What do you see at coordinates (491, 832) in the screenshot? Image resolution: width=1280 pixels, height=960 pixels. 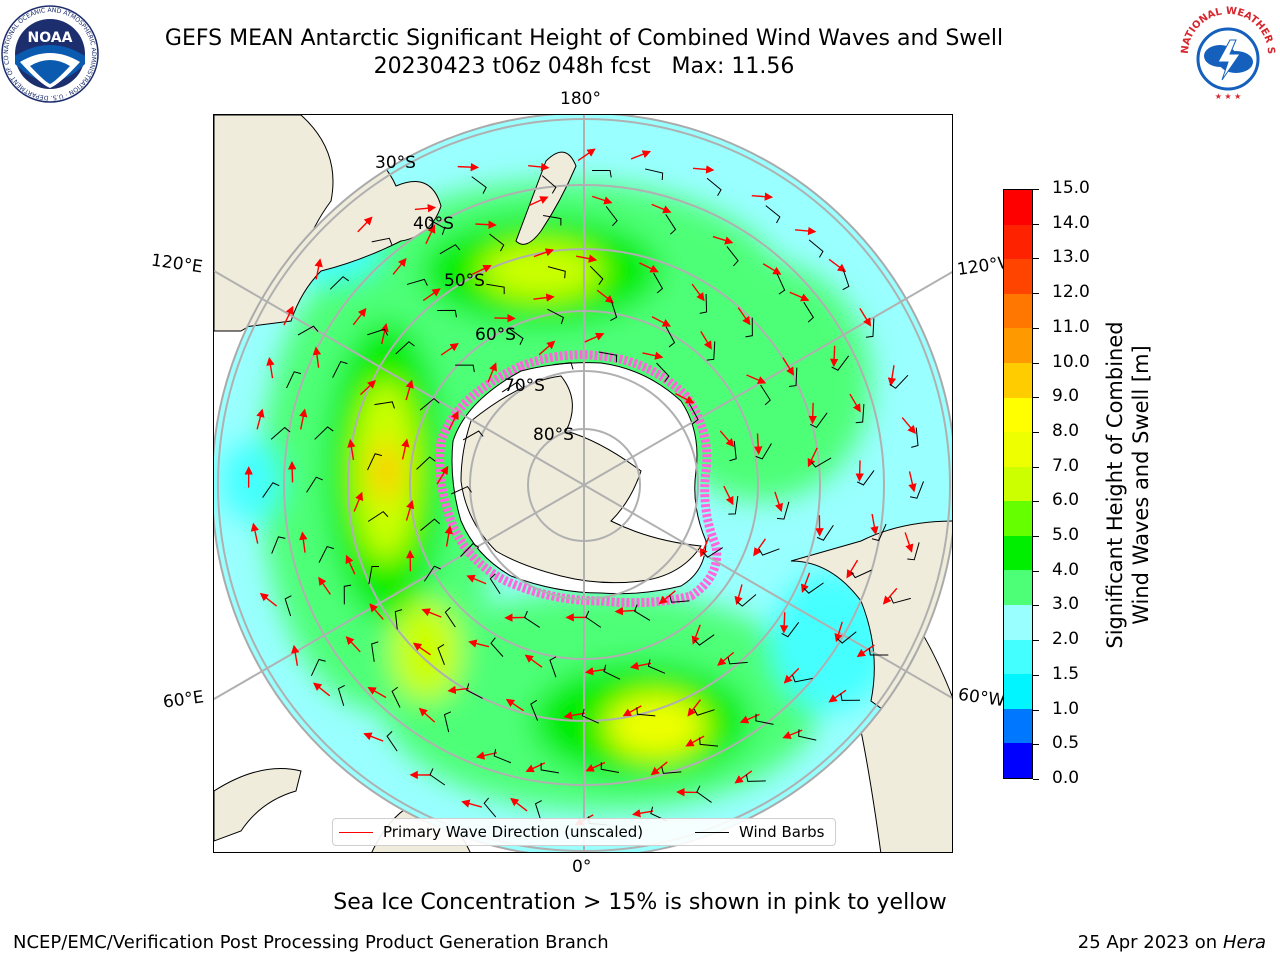 I see `legend-entry-wave-direction: Primary Wave Direction (unscaled)` at bounding box center [491, 832].